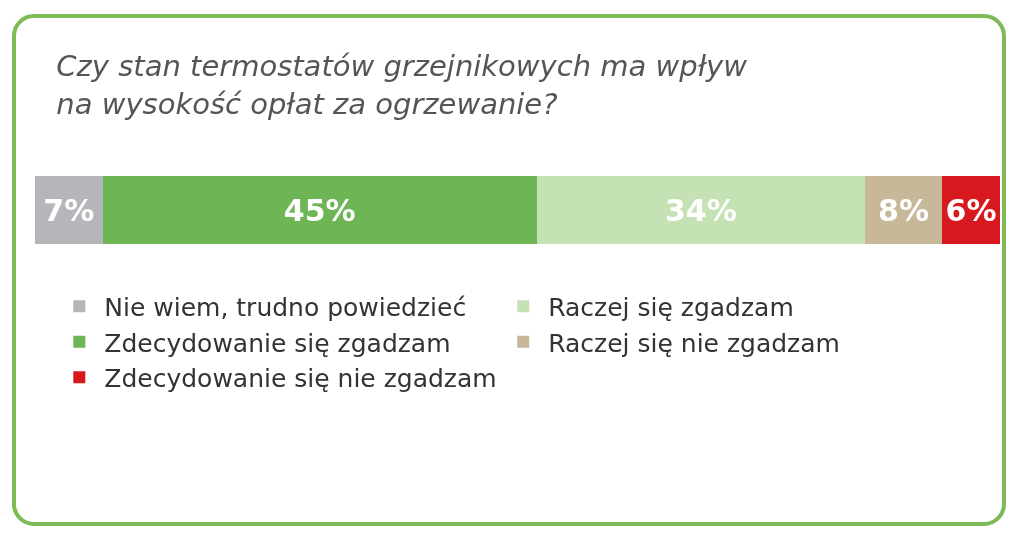 The image size is (1024, 545). I want to click on chart-title: Czy stan termostatów grzejnikowych ma wpływ na wysokość opłat za ogrzewanie?, so click(402, 85).